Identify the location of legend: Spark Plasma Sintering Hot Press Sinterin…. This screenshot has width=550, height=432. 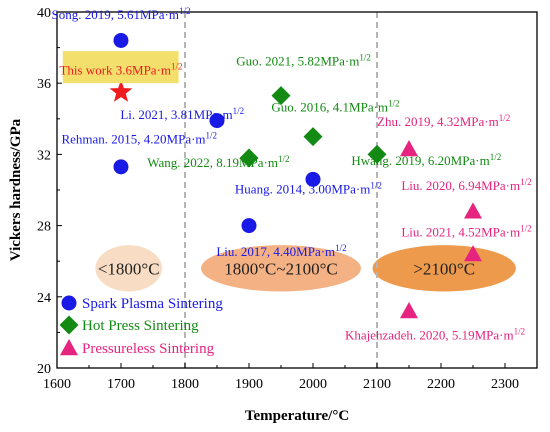
(141, 326).